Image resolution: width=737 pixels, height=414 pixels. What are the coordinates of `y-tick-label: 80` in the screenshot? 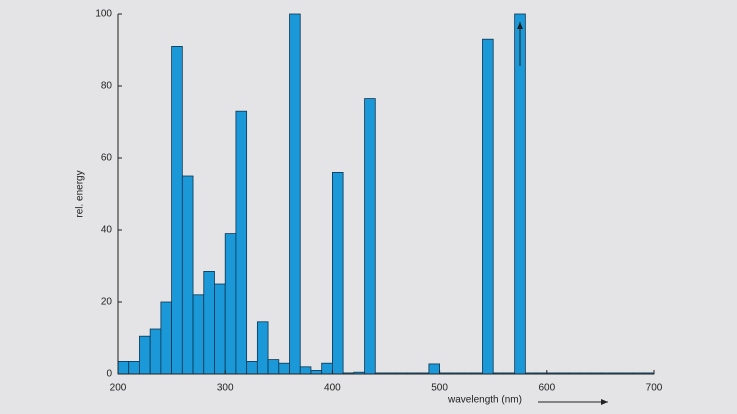 It's located at (107, 86).